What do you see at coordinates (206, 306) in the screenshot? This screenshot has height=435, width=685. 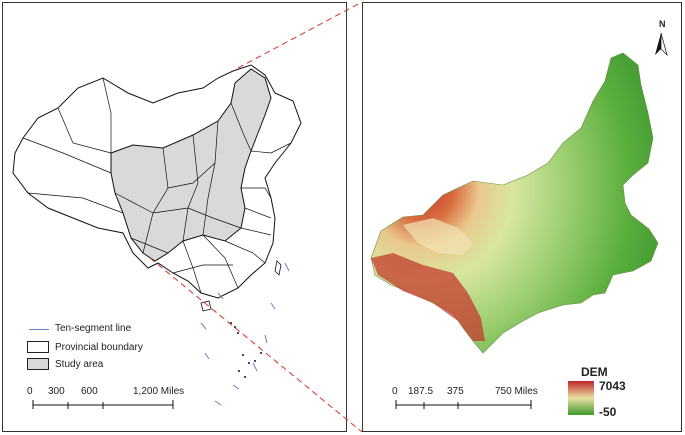 I see `hainan-island` at bounding box center [206, 306].